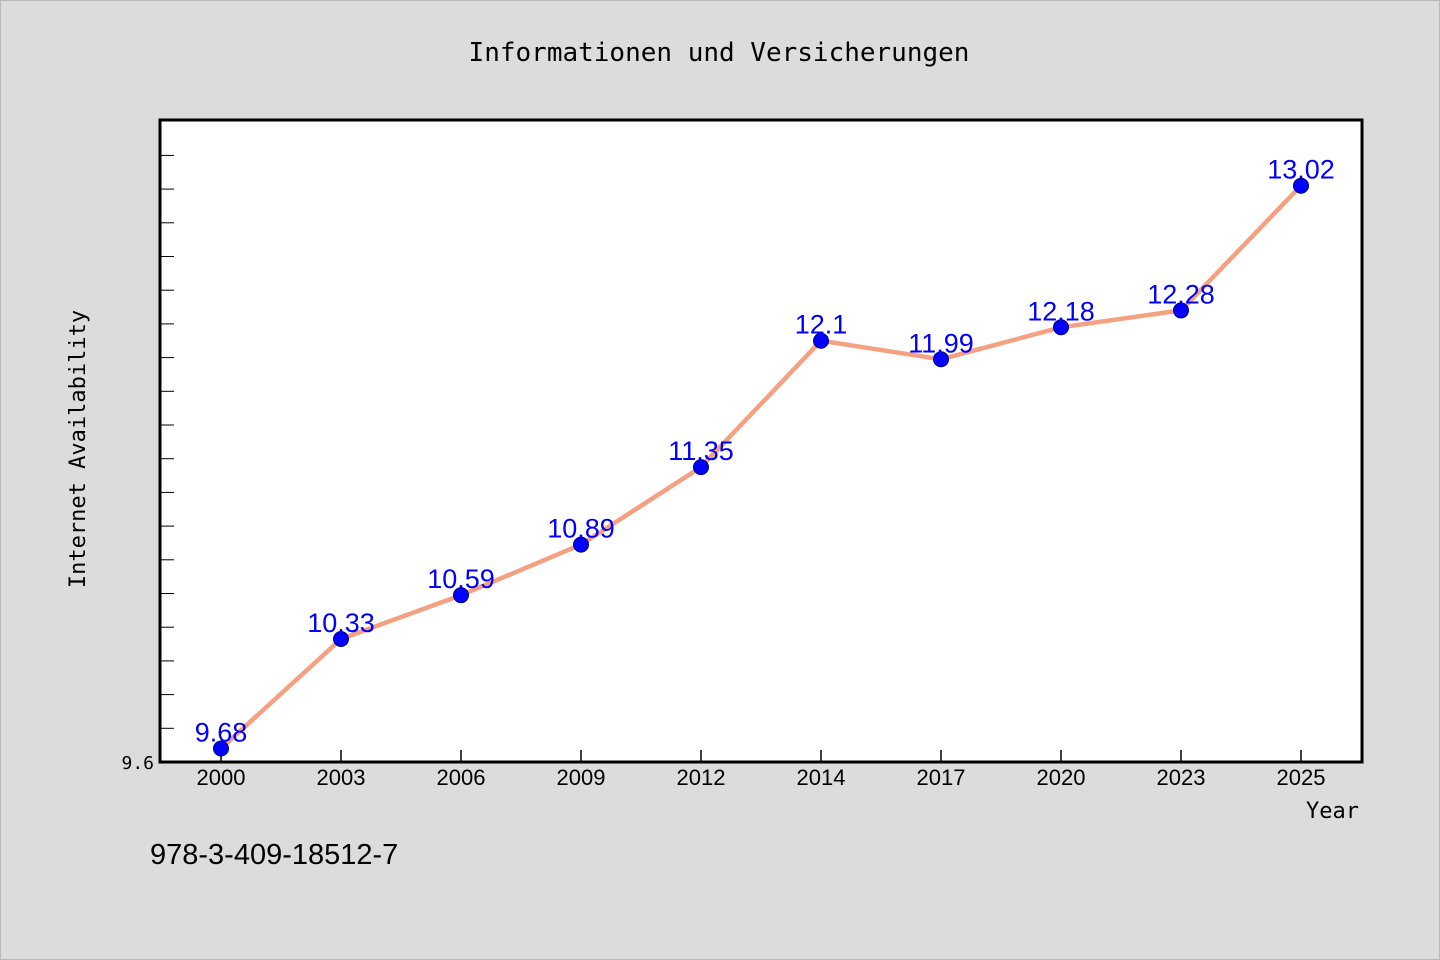 This screenshot has height=960, width=1440. Describe the element at coordinates (581, 777) in the screenshot. I see `x-tick-label: 2009` at that location.